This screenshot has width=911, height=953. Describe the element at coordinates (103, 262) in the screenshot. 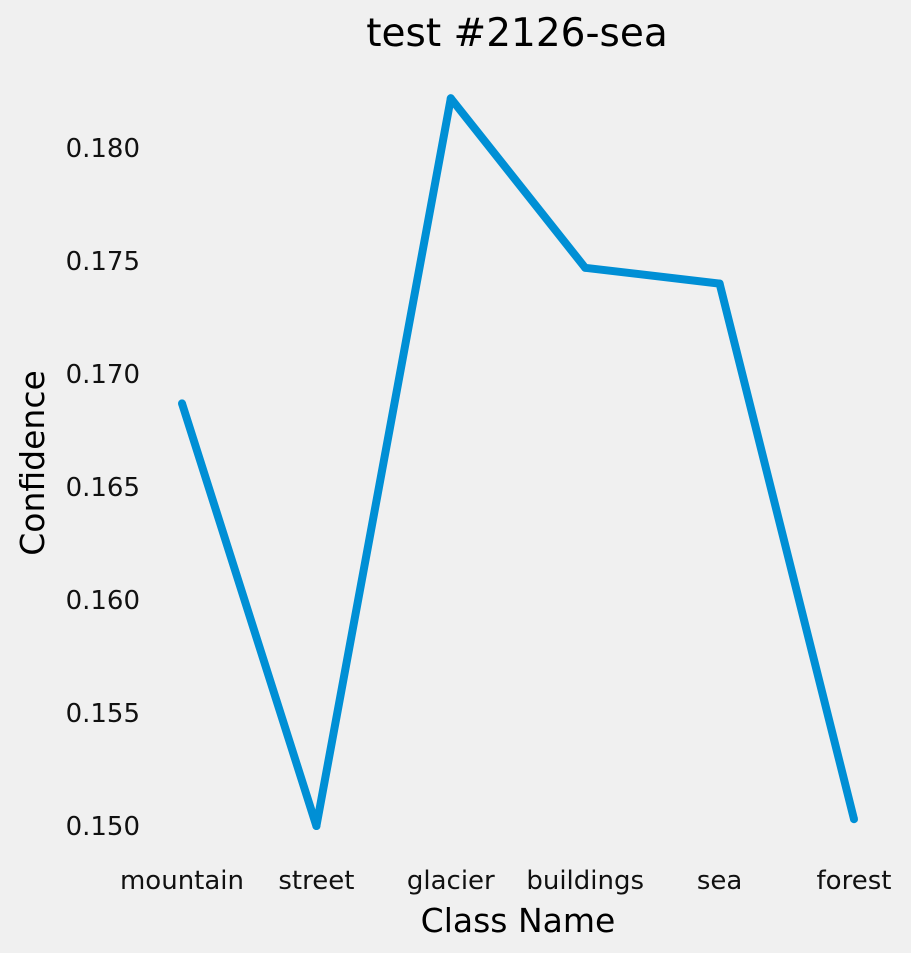

I see `y-tick-label: 0.175` at that location.